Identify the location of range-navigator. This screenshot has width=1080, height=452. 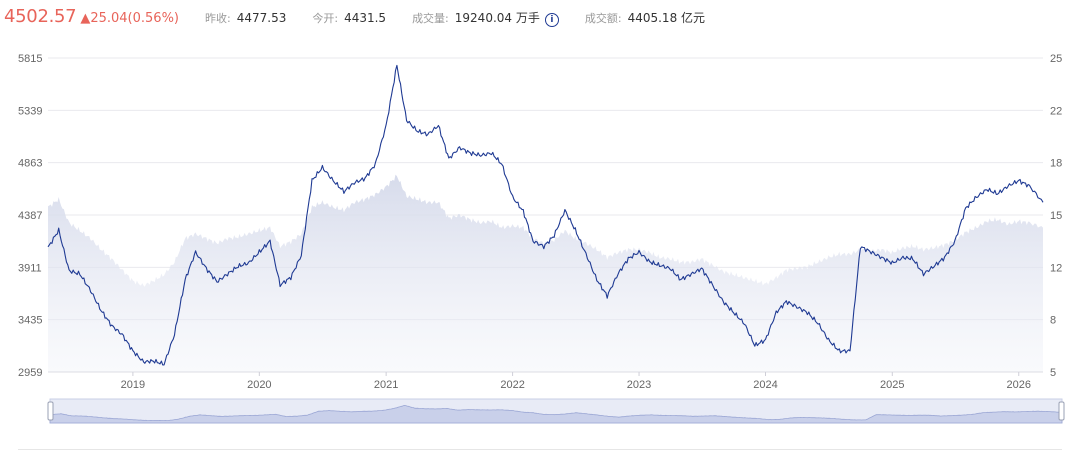
(556, 411).